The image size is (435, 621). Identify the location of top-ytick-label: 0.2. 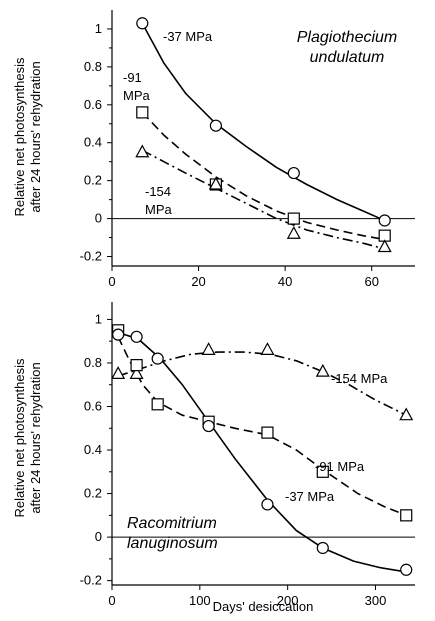
(93, 180).